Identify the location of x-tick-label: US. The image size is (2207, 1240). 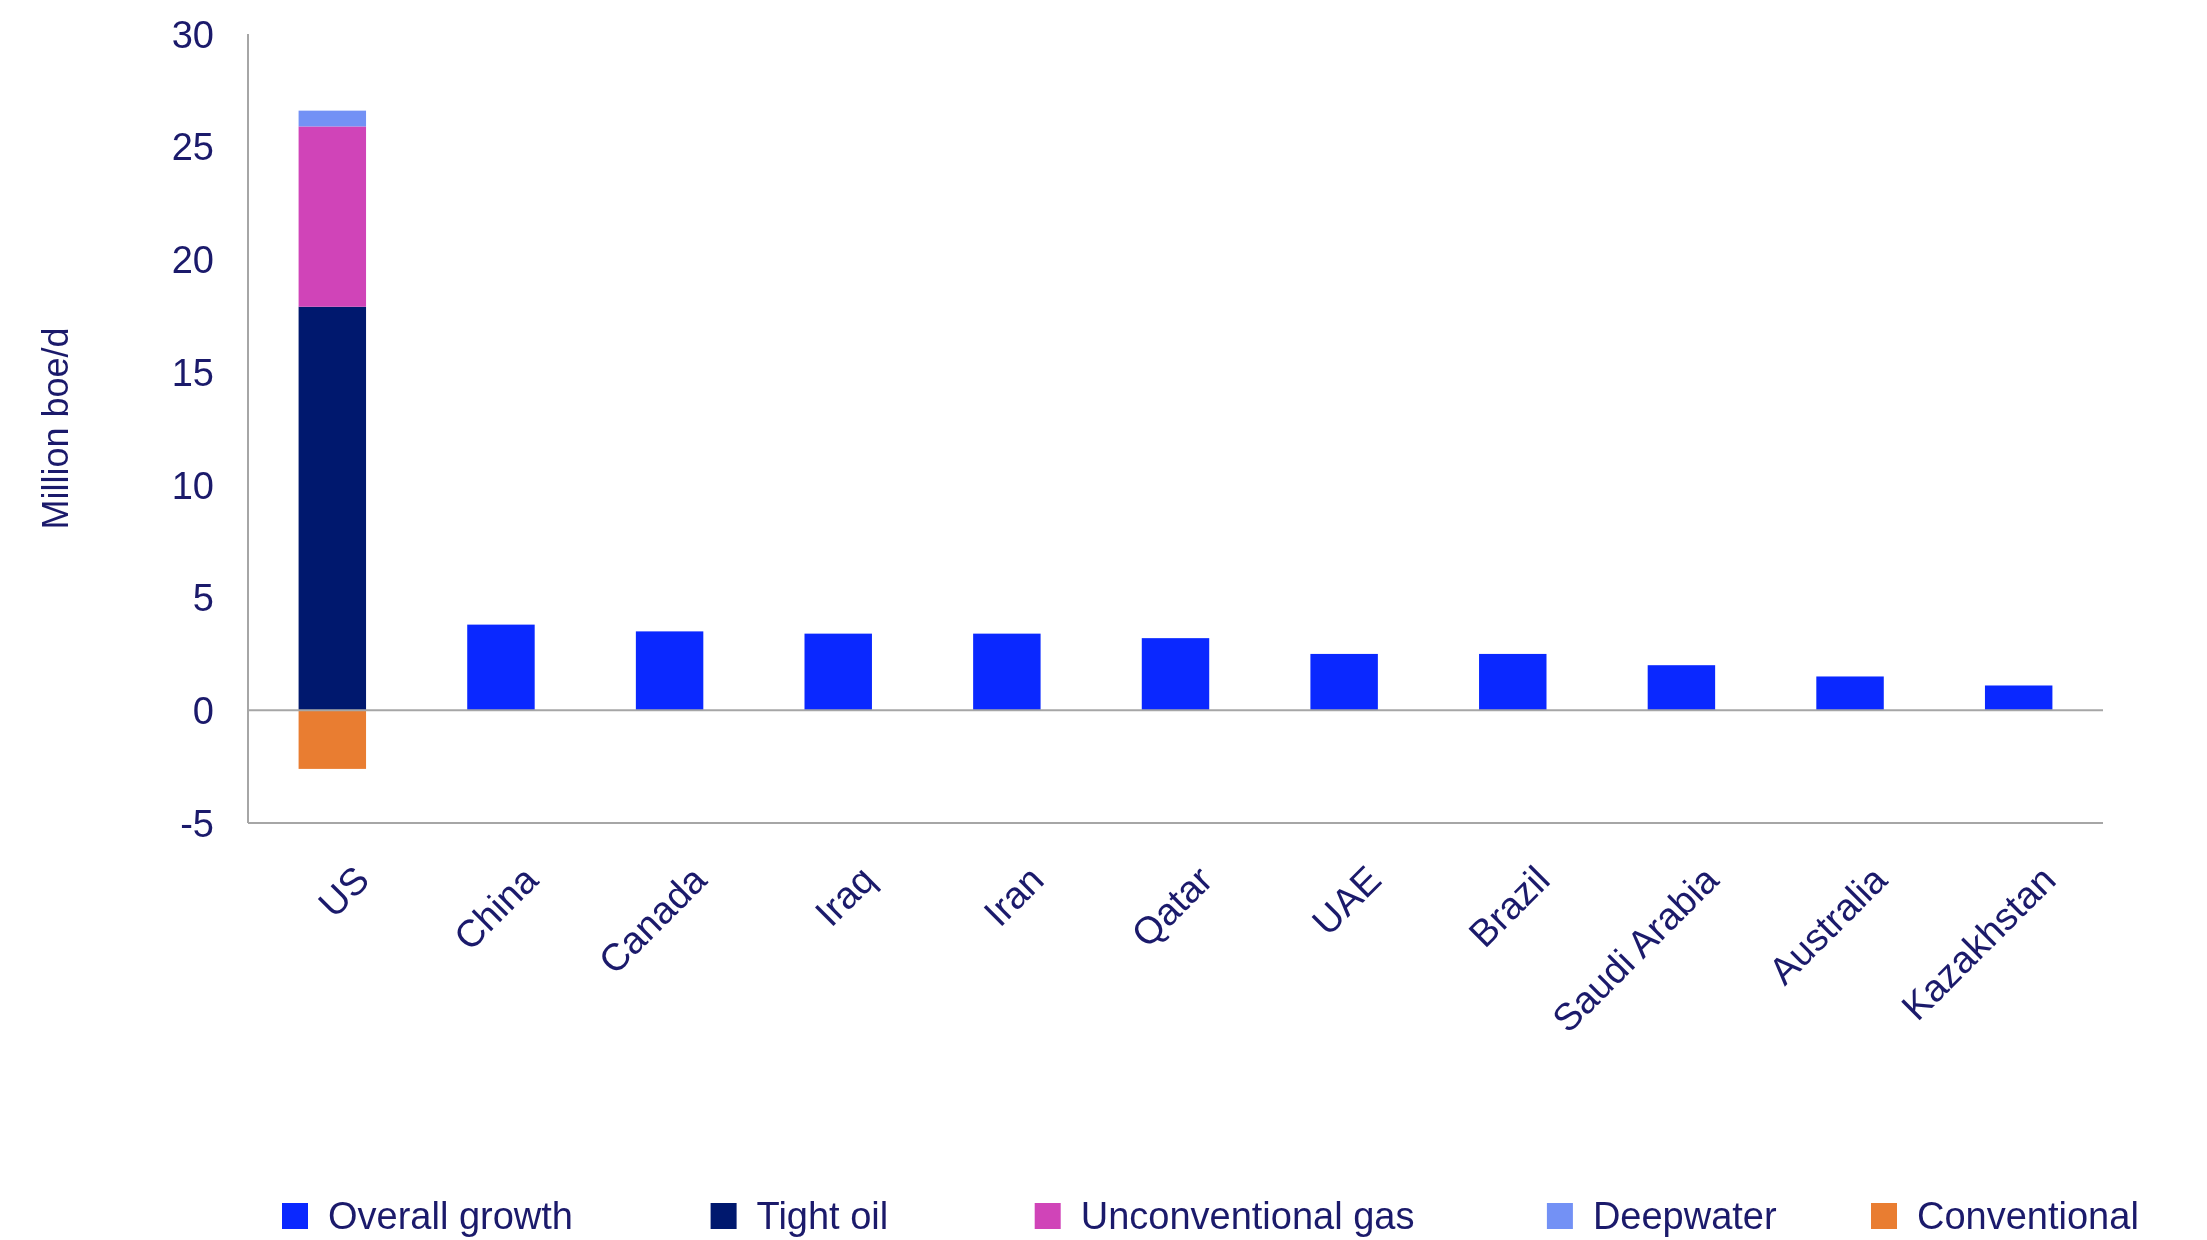
(344, 892).